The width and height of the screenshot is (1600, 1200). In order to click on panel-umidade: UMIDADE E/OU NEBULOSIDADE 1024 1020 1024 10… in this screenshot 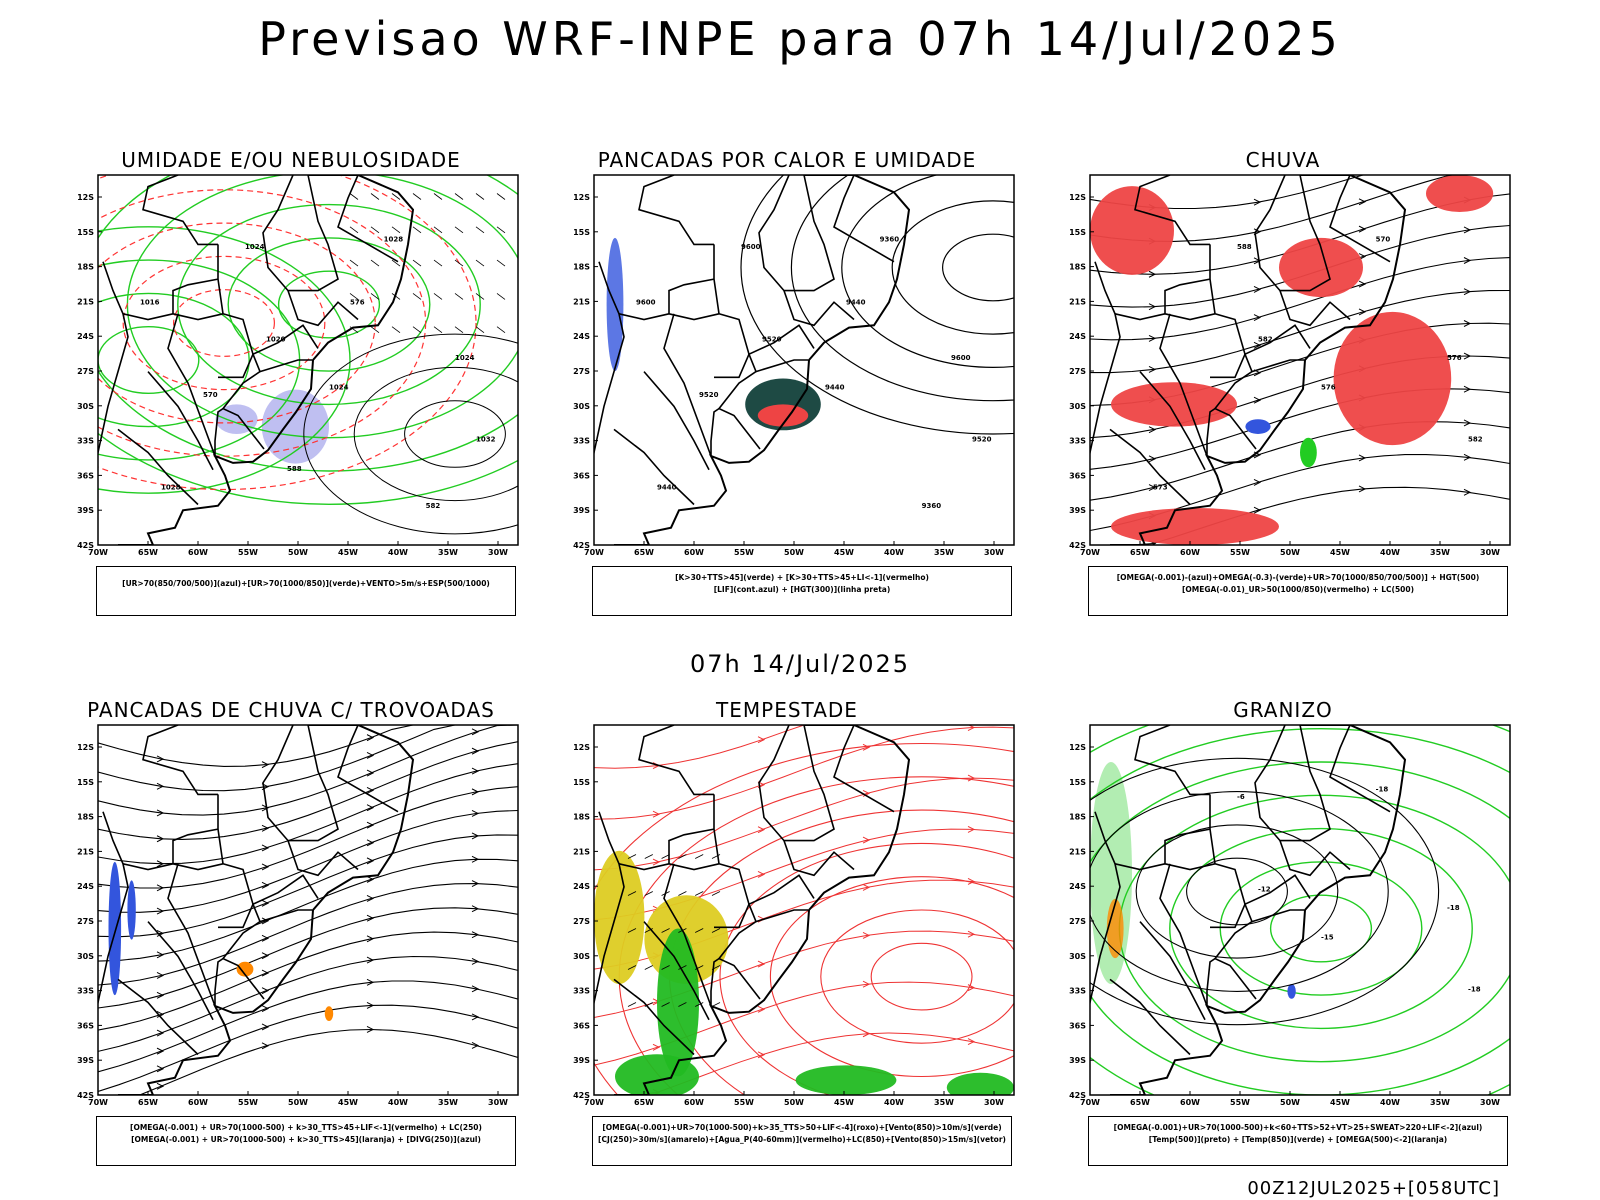, I will do `click(291, 385)`.